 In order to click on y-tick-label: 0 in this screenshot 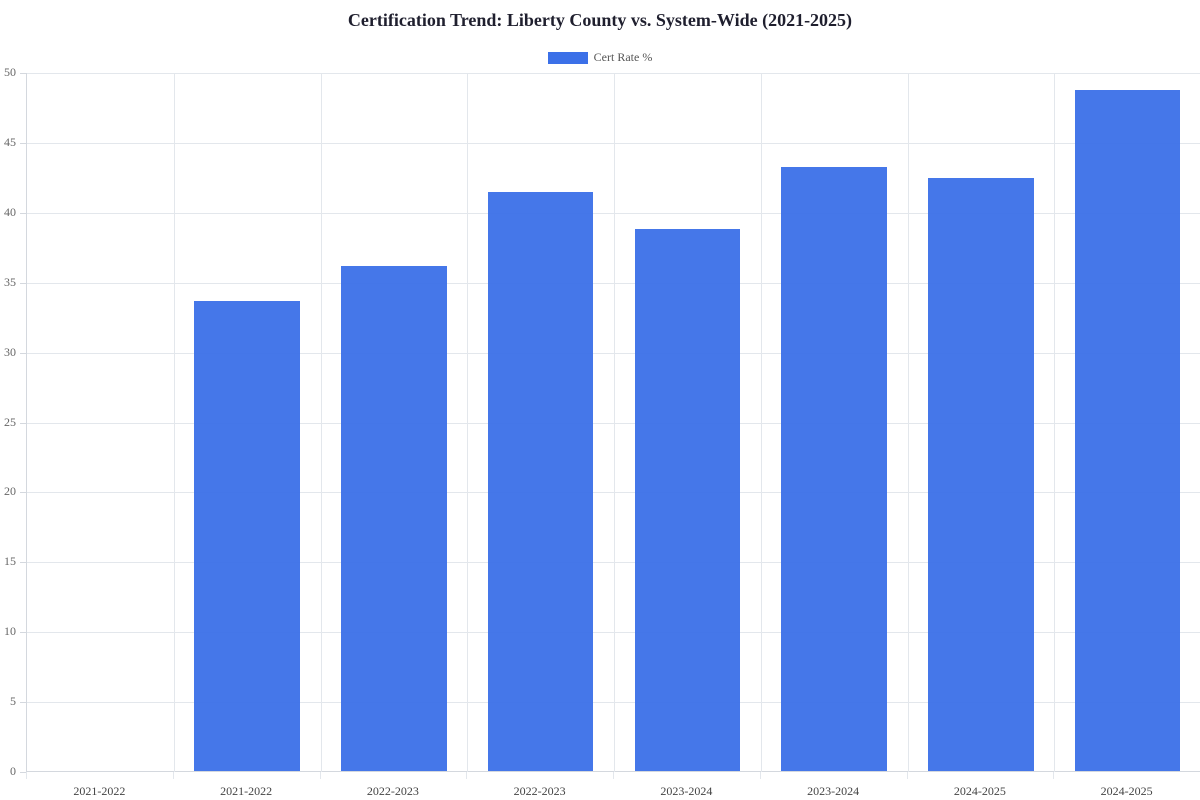, I will do `click(13, 771)`.